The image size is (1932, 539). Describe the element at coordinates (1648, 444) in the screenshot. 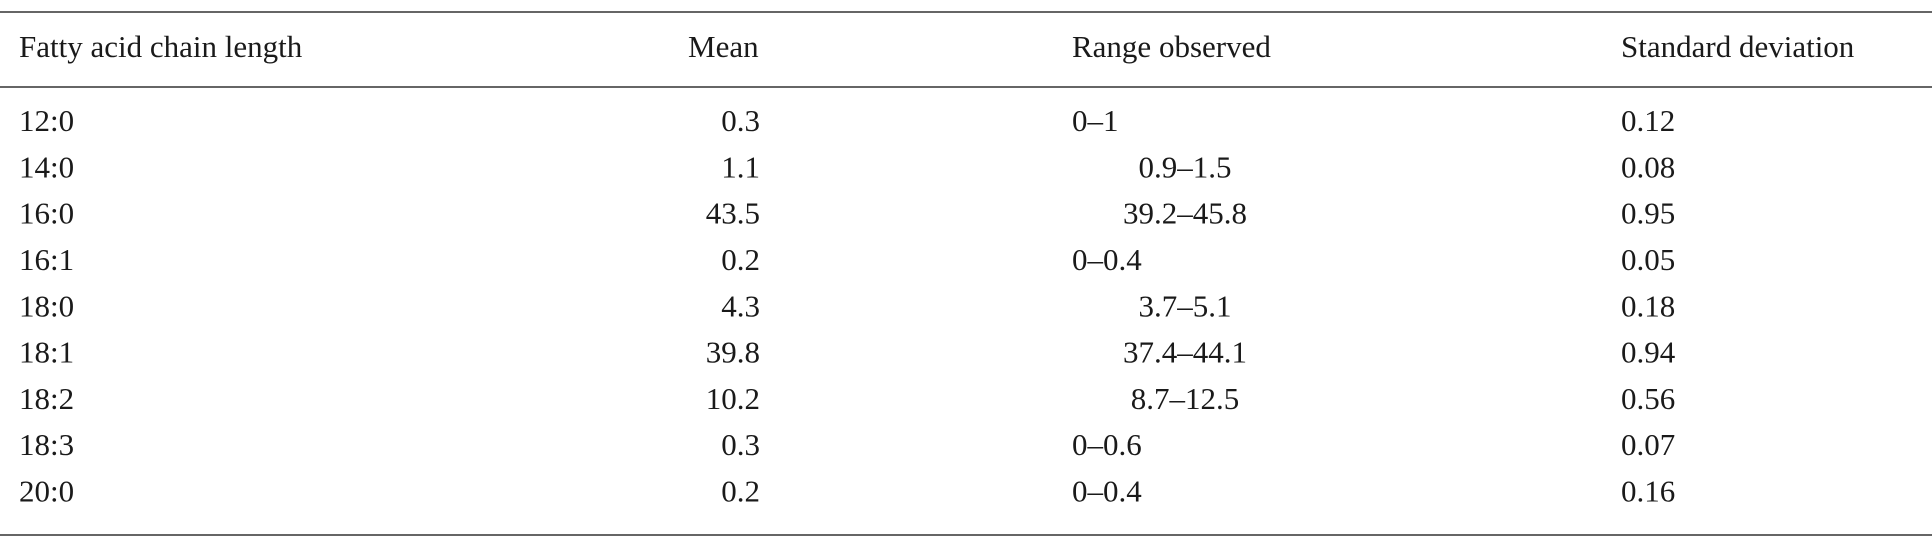

I see `cell: 0.07` at that location.